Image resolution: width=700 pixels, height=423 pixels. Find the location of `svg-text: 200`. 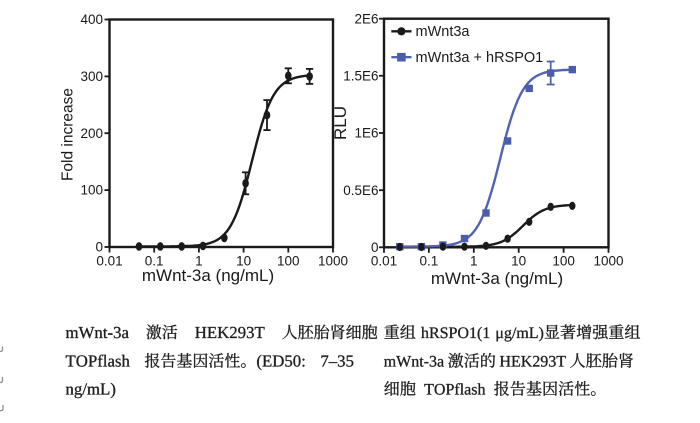

svg-text: 200 is located at coordinates (91, 133).